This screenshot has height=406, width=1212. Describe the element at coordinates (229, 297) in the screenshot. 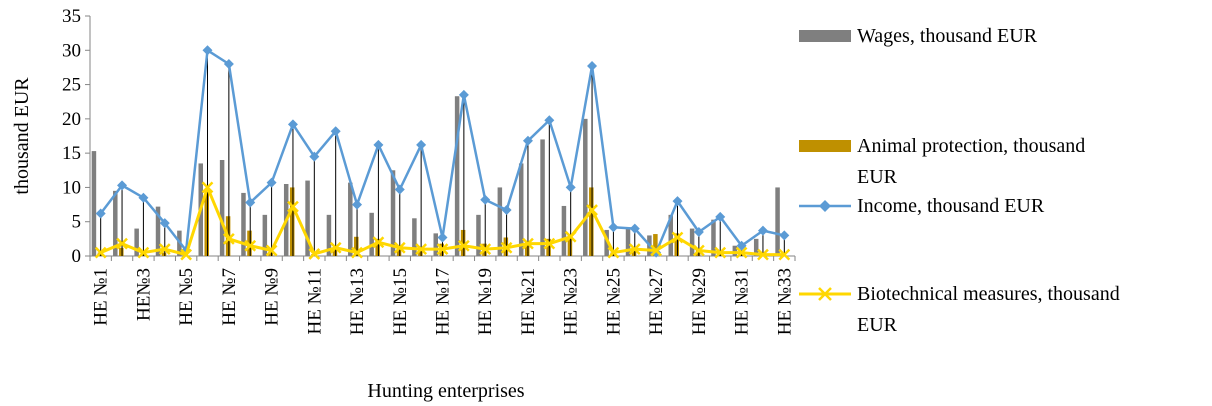

I see `x-tick-label: HE №7` at that location.